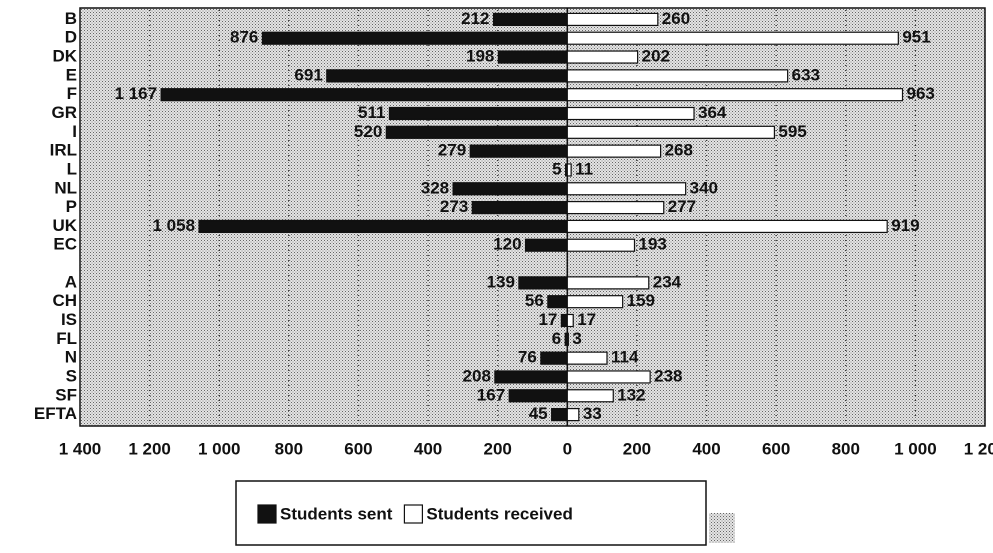 This screenshot has height=553, width=993. What do you see at coordinates (679, 150) in the screenshot?
I see `data-label: 268` at bounding box center [679, 150].